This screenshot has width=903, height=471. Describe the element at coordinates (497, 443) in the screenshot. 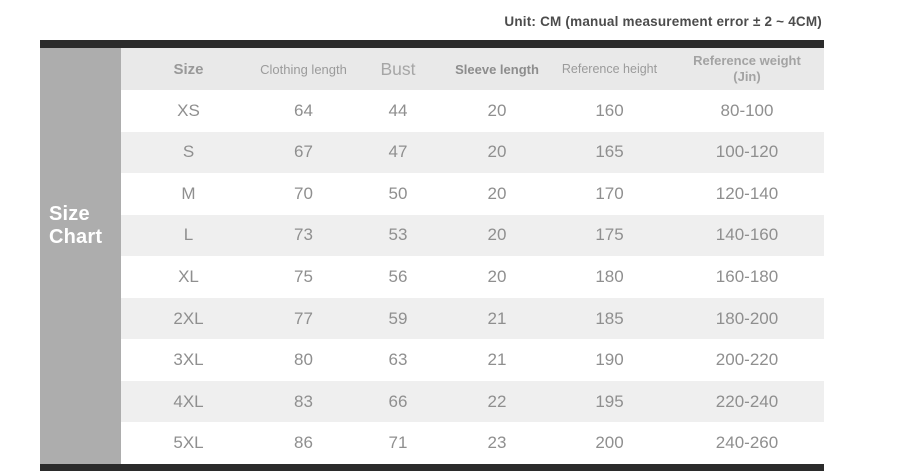

I see `table-cell: 23` at that location.